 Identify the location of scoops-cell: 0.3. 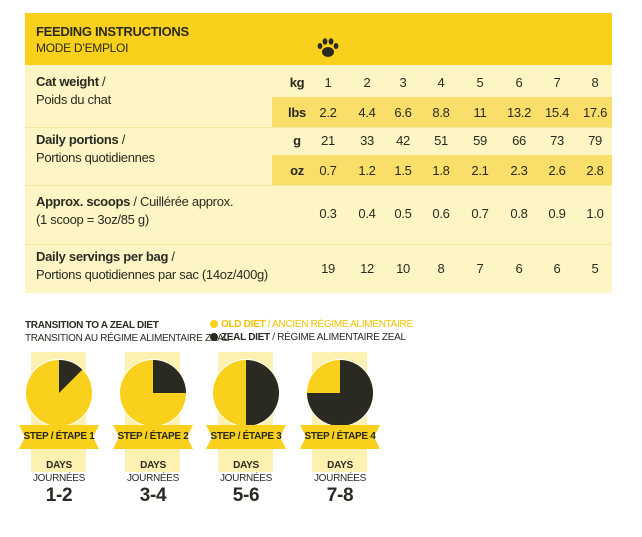
(328, 213).